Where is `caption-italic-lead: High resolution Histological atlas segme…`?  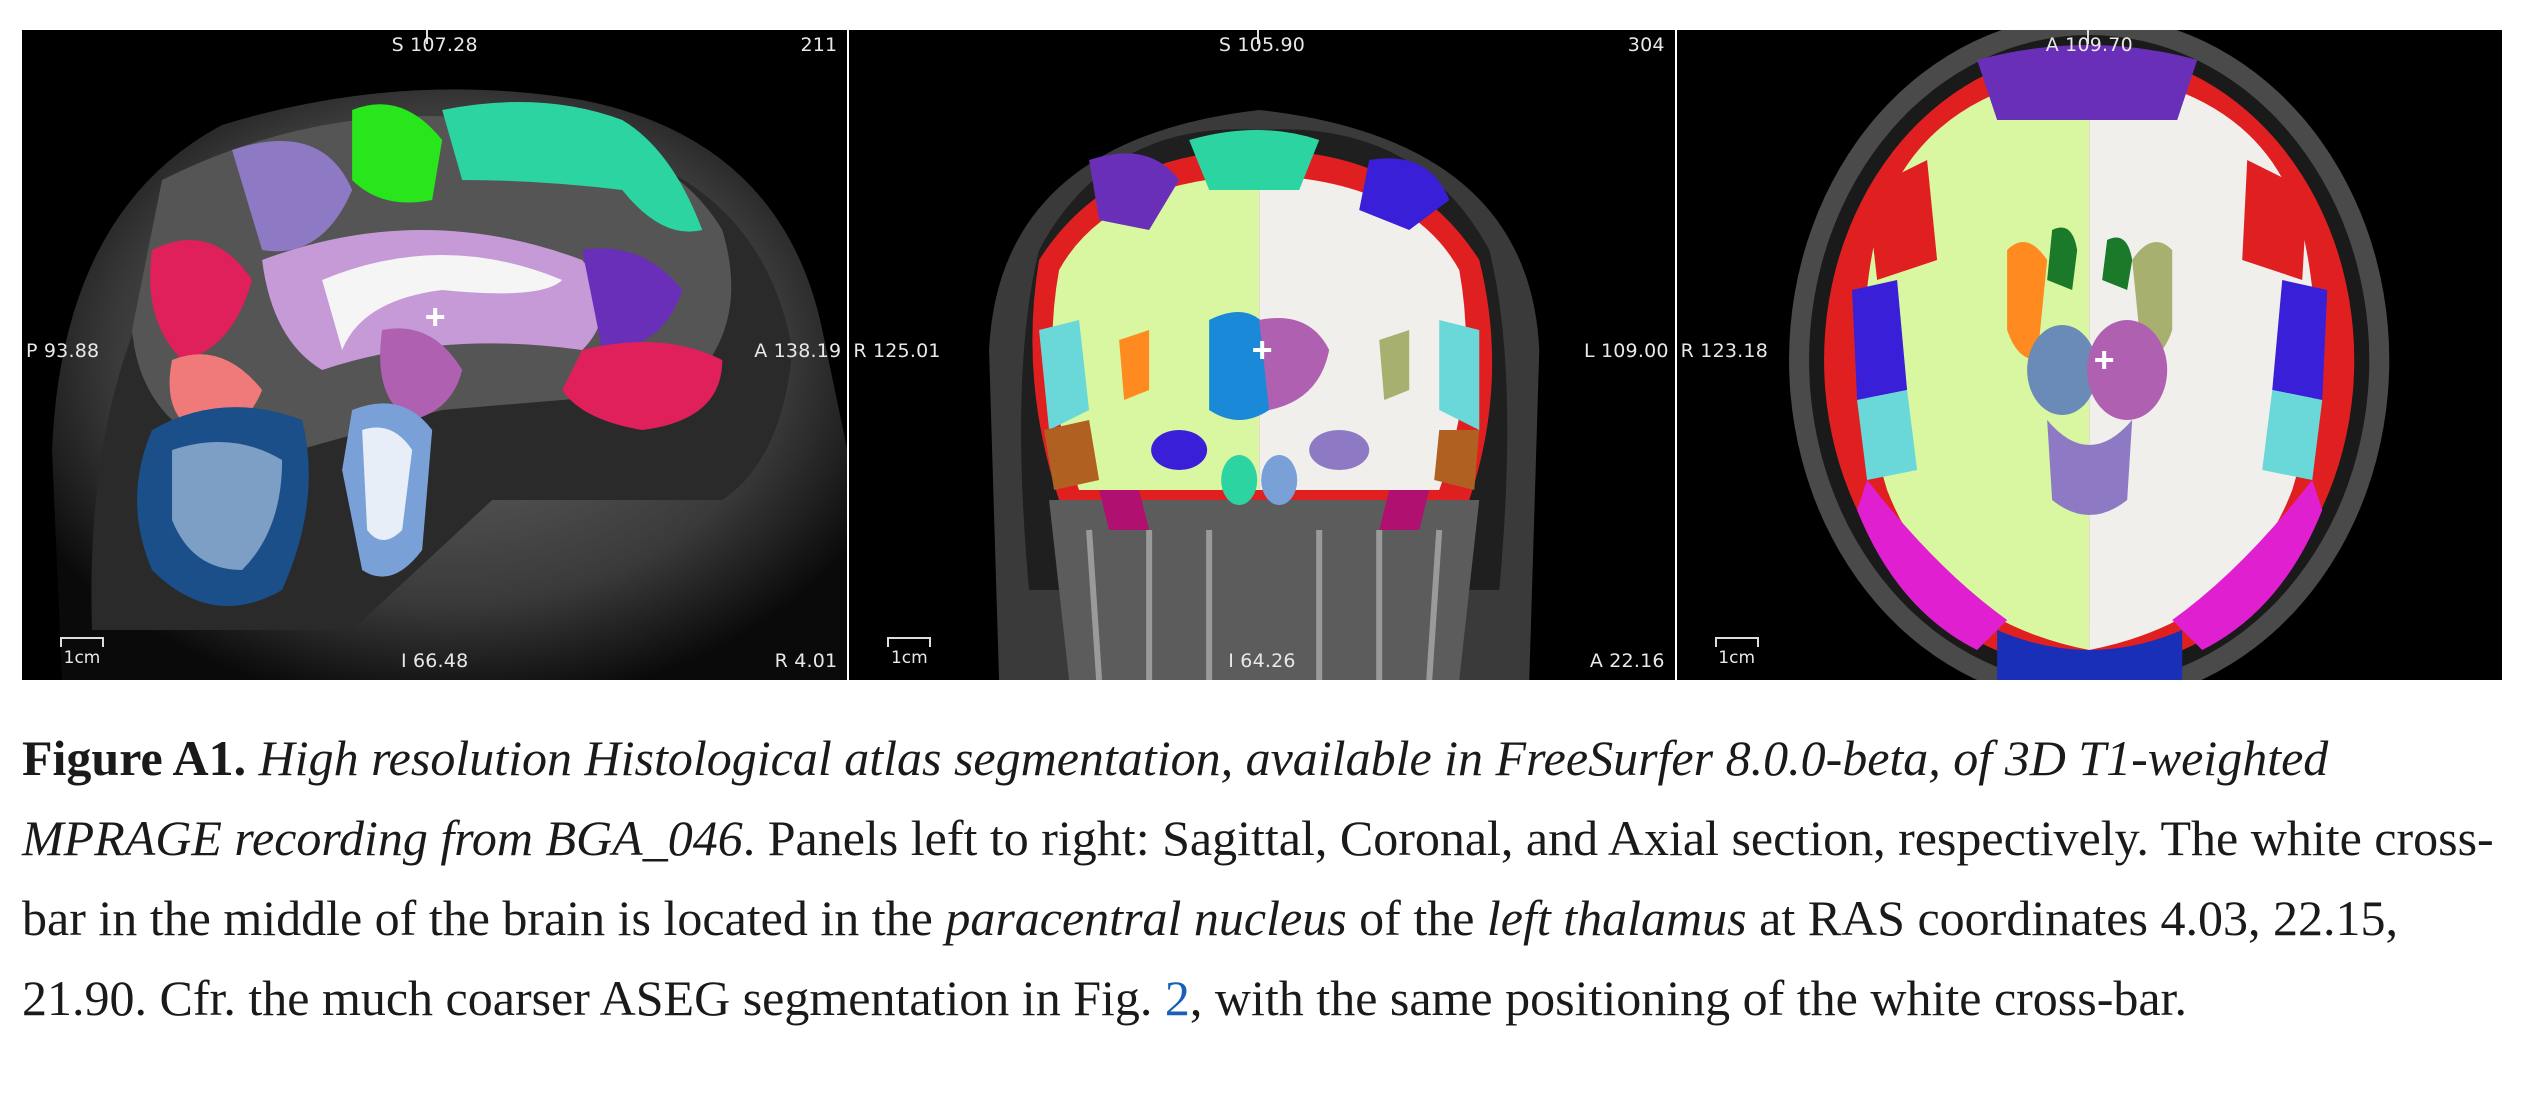
caption-italic-lead: High resolution Histological atlas segme… is located at coordinates (1175, 798).